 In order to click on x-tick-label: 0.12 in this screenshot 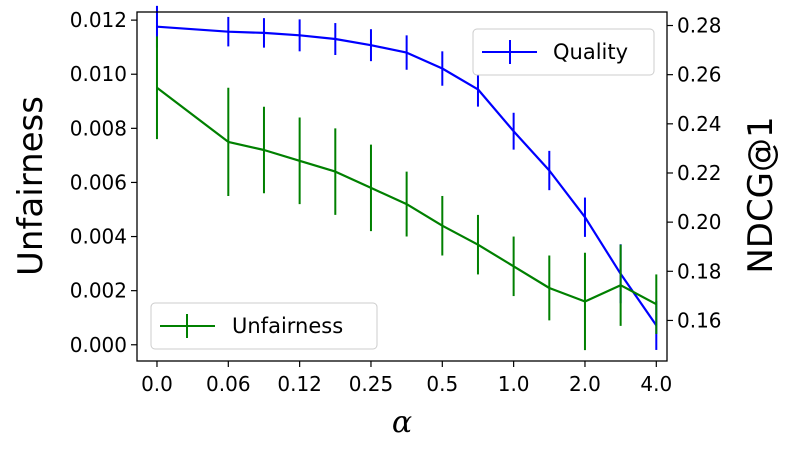, I will do `click(299, 384)`.